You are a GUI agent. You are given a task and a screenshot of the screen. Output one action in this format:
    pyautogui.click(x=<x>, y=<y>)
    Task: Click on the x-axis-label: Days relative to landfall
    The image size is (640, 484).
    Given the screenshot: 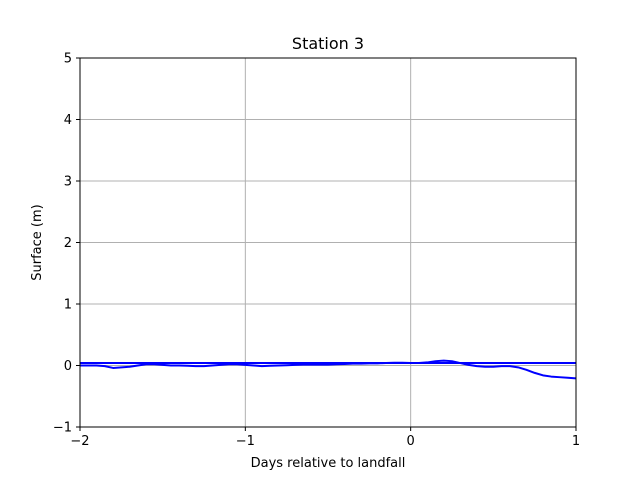 What is the action you would take?
    pyautogui.click(x=328, y=463)
    